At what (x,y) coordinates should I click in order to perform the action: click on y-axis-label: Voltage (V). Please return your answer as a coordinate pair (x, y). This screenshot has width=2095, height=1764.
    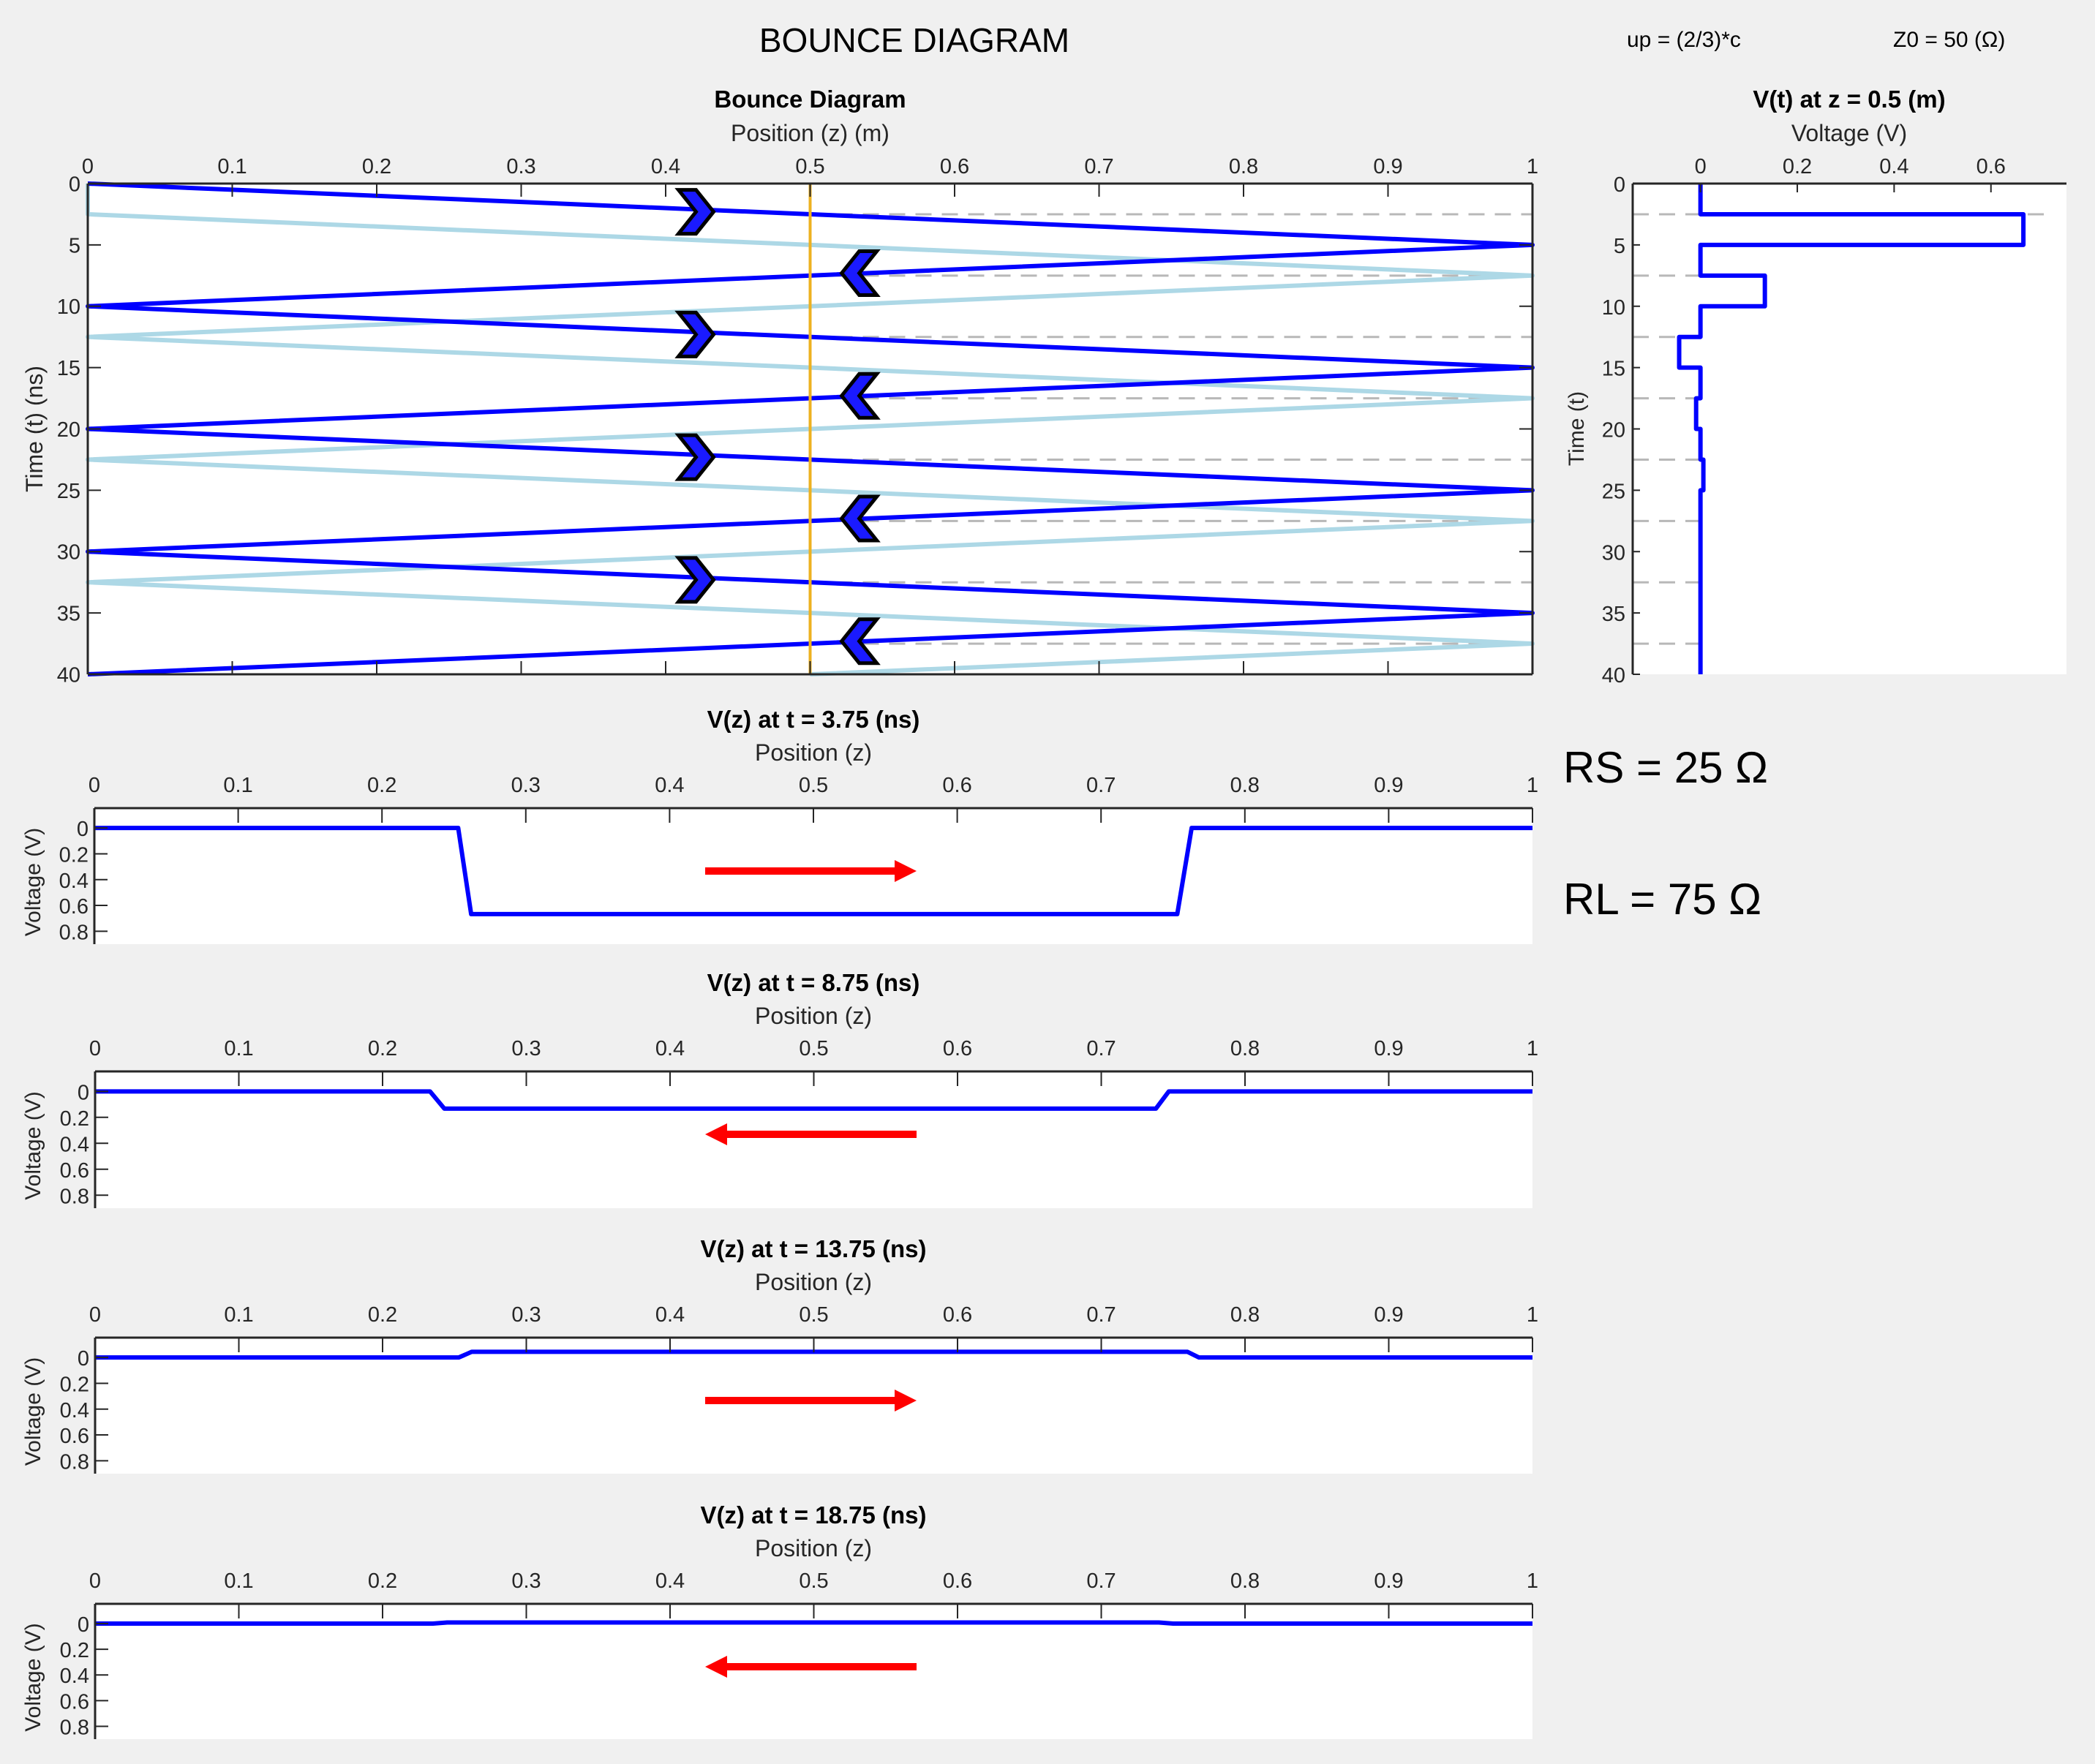
    Looking at the image, I should click on (33, 1677).